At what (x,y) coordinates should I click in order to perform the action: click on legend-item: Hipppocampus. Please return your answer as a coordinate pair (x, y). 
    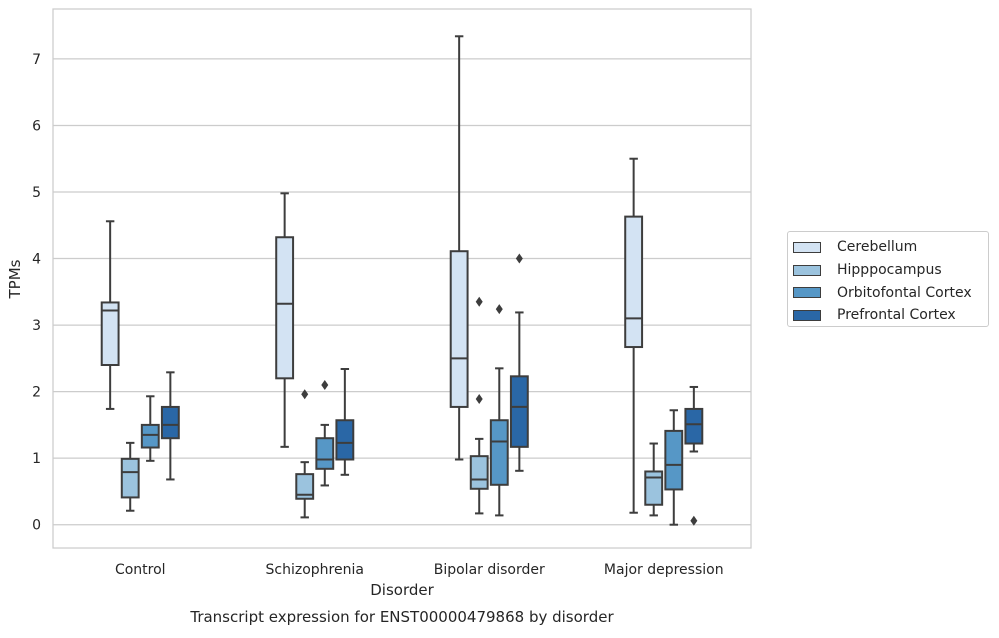
    Looking at the image, I should click on (890, 270).